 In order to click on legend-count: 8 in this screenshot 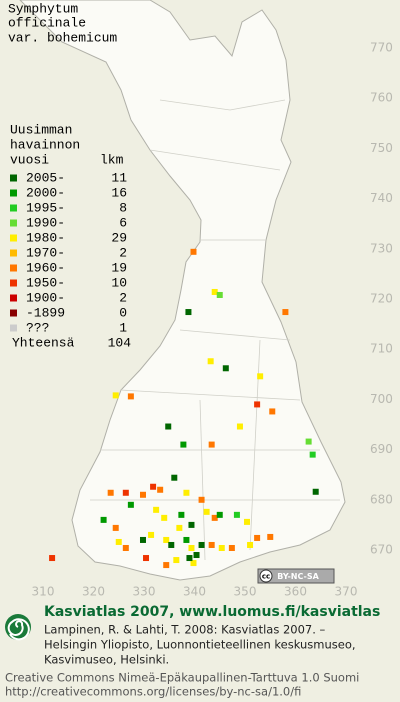, I will do `click(123, 207)`.